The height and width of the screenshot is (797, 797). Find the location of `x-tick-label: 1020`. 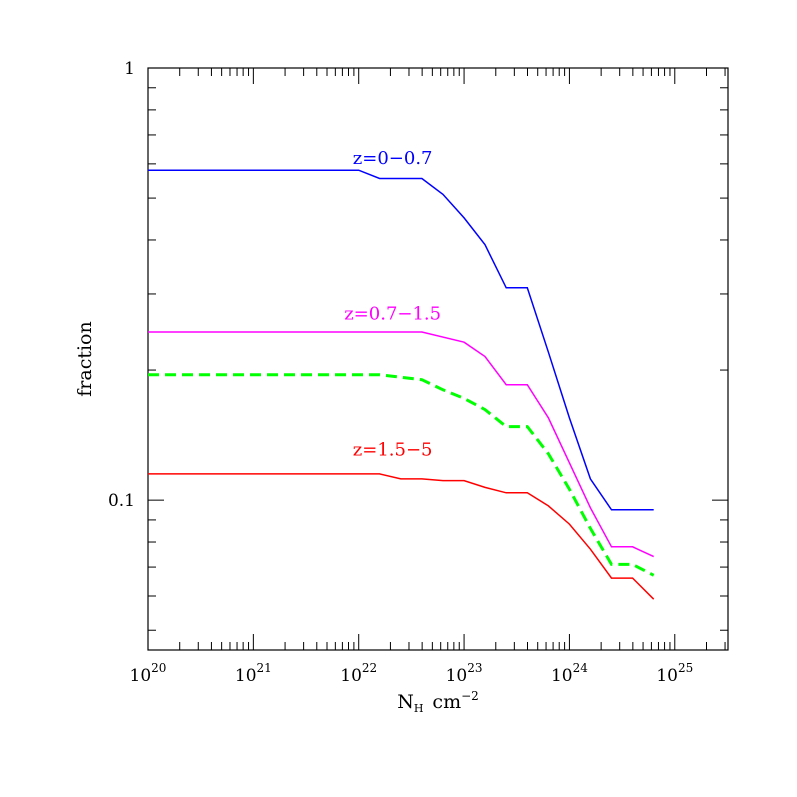

x-tick-label: 1020 is located at coordinates (148, 673).